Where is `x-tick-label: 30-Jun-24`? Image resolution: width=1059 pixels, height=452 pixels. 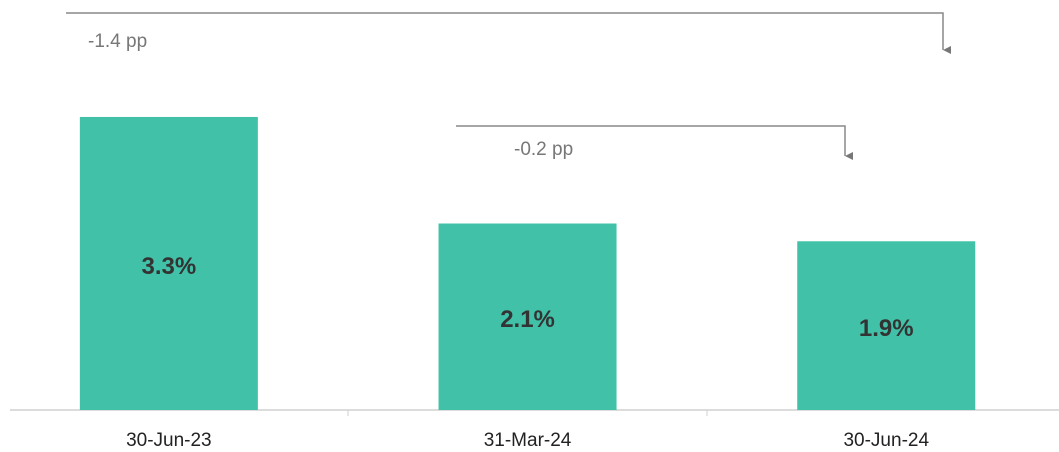 x-tick-label: 30-Jun-24 is located at coordinates (886, 440).